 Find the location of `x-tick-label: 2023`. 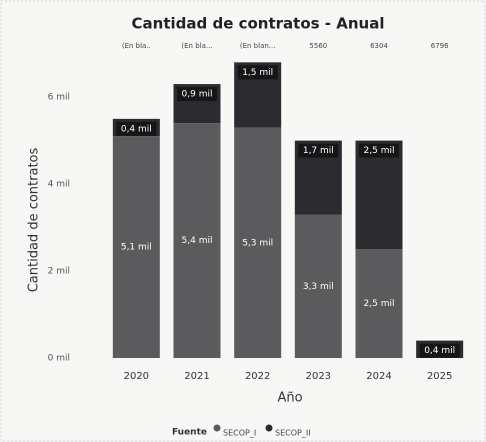

x-tick-label: 2023 is located at coordinates (318, 376).